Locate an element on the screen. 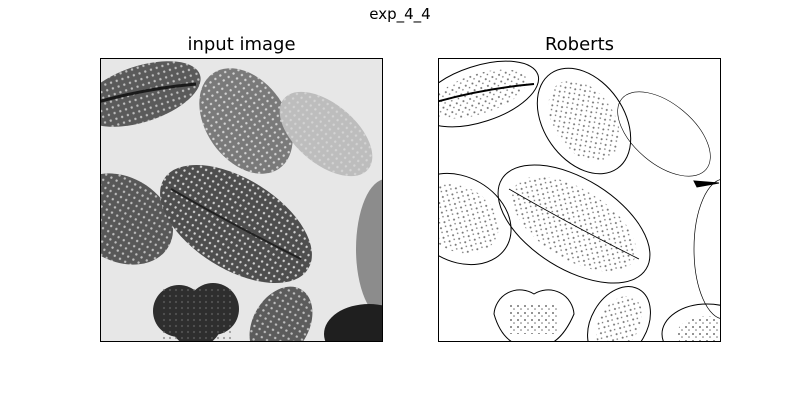  panel-title-input: input image is located at coordinates (241, 44).